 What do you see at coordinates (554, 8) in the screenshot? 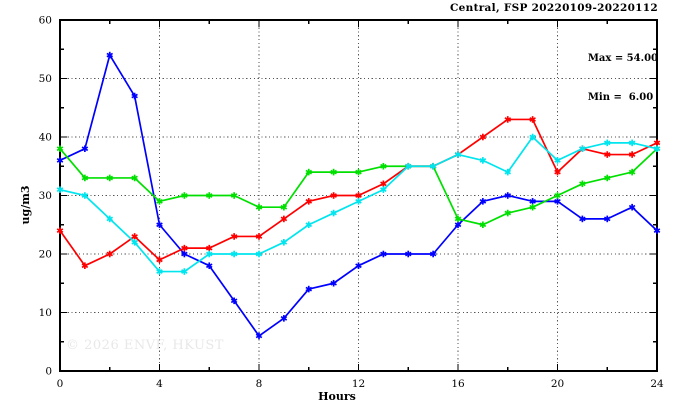
I see `chart-title: Central, FSP 20220109-20220112` at bounding box center [554, 8].